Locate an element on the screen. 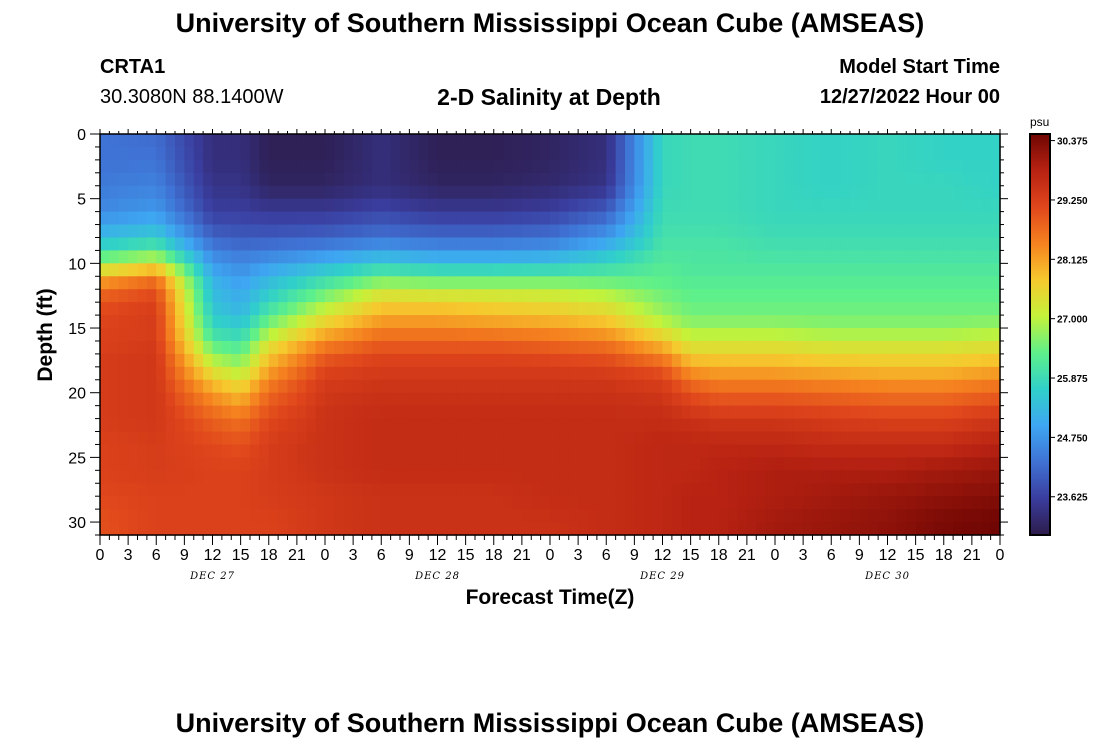 The image size is (1100, 750). x-tick-label: 15 is located at coordinates (241, 555).